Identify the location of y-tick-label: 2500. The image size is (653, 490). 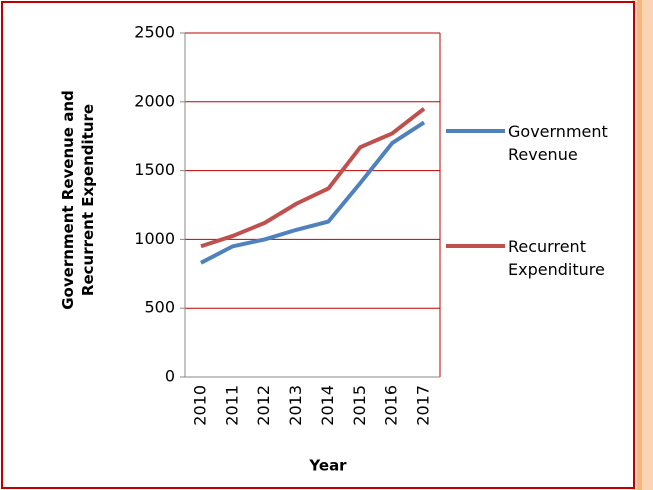
(154, 32).